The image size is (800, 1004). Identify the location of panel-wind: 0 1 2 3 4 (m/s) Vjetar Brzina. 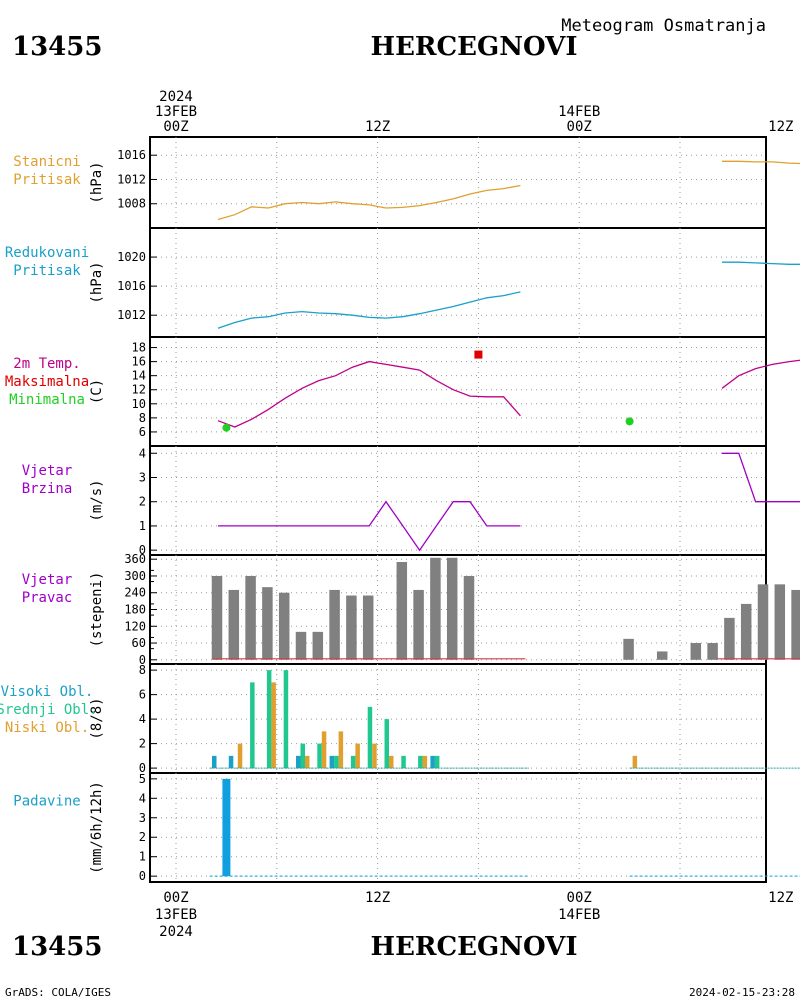
(411, 501).